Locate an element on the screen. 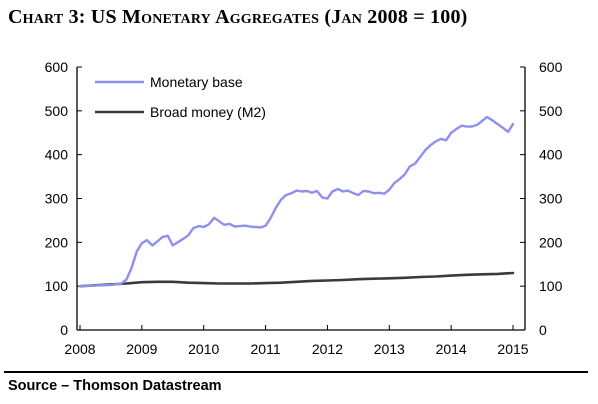 This screenshot has height=404, width=598. x-tick-label: 2011 is located at coordinates (266, 349).